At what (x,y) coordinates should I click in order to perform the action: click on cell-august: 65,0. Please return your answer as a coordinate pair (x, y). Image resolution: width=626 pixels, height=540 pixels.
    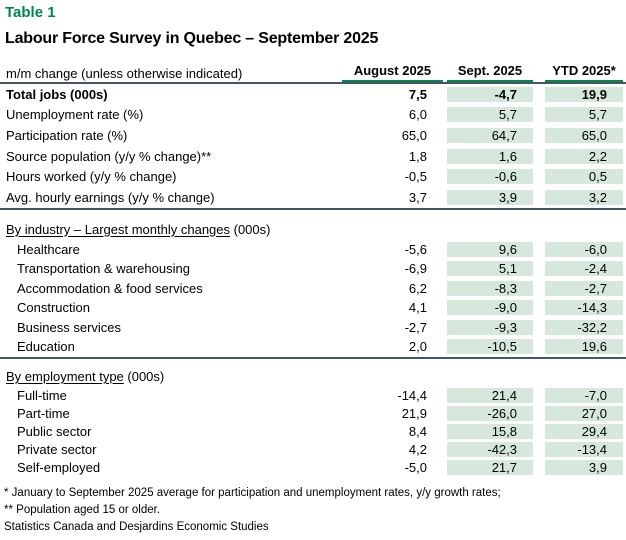
    Looking at the image, I should click on (414, 135).